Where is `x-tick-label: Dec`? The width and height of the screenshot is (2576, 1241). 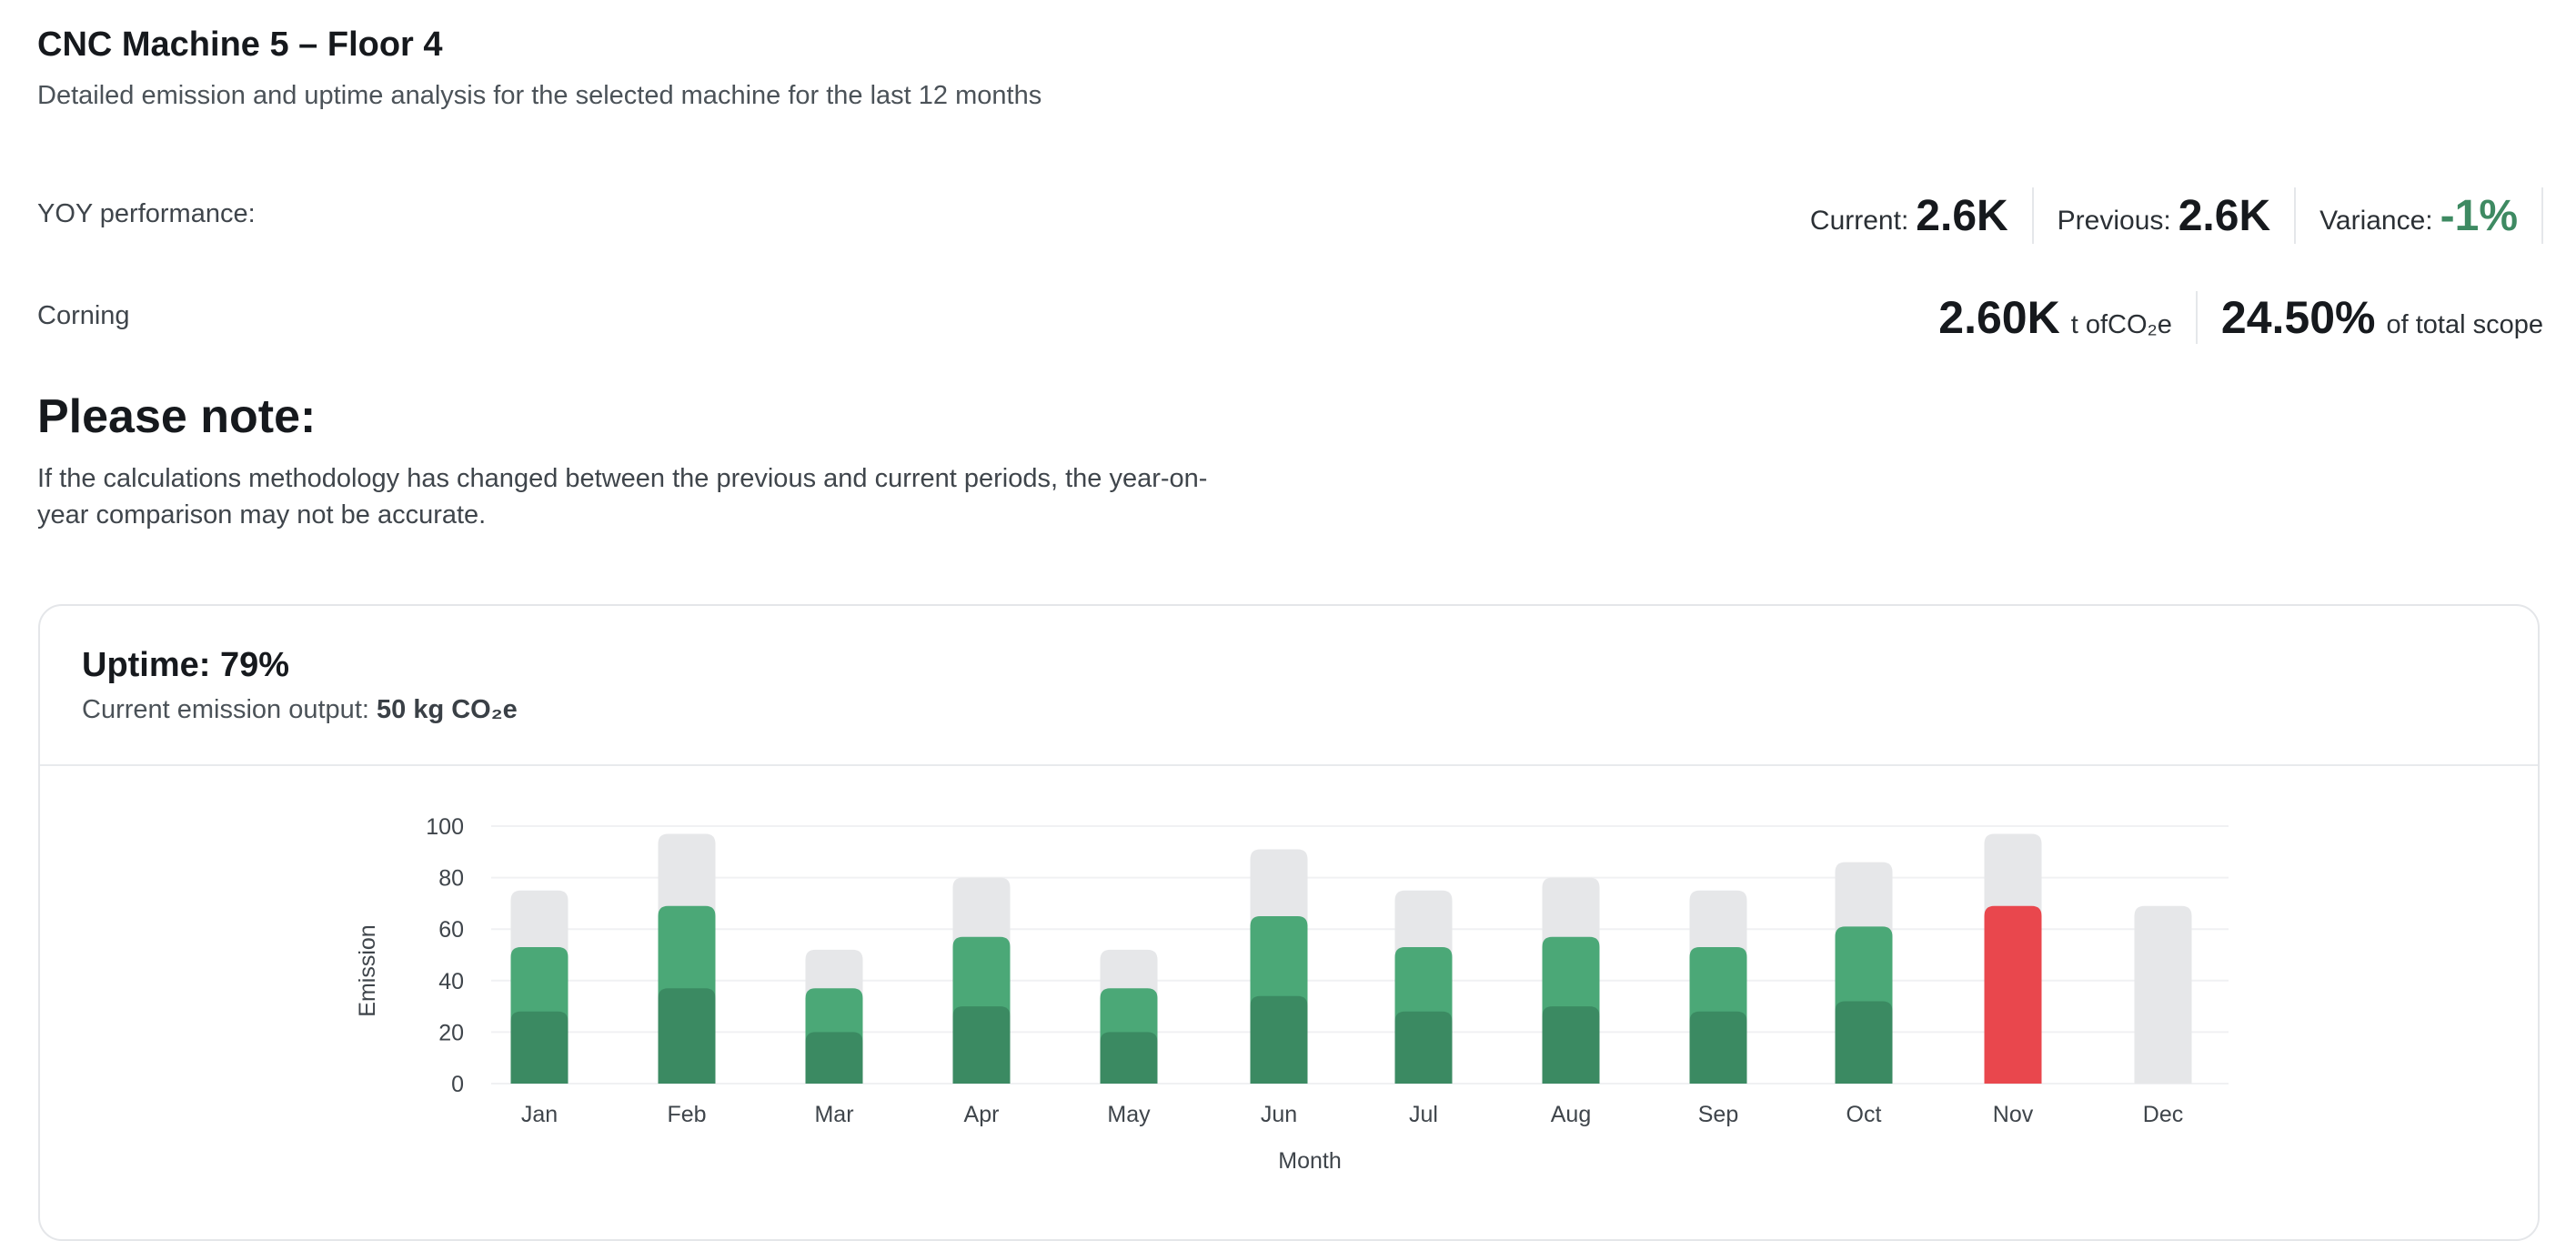
x-tick-label: Dec is located at coordinates (2163, 1114).